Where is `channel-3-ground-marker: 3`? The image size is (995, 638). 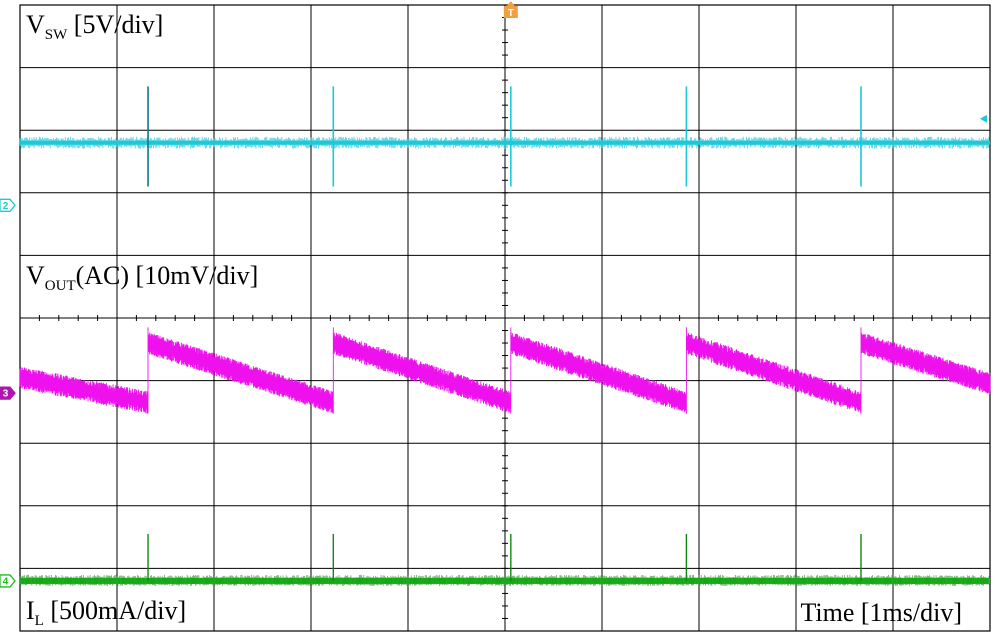 channel-3-ground-marker: 3 is located at coordinates (8, 393).